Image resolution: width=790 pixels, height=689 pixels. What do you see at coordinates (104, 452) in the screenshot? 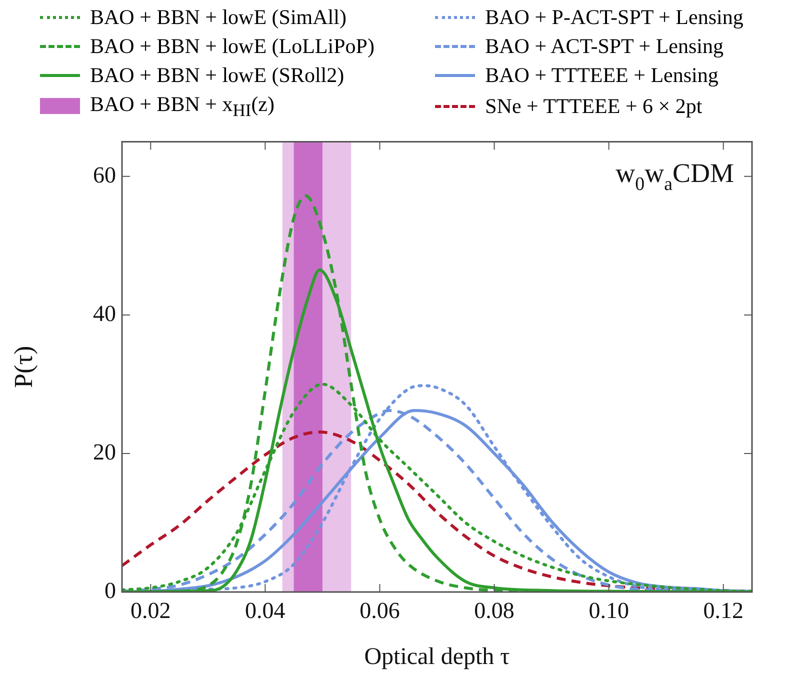
I see `y-tick-label: 20` at bounding box center [104, 452].